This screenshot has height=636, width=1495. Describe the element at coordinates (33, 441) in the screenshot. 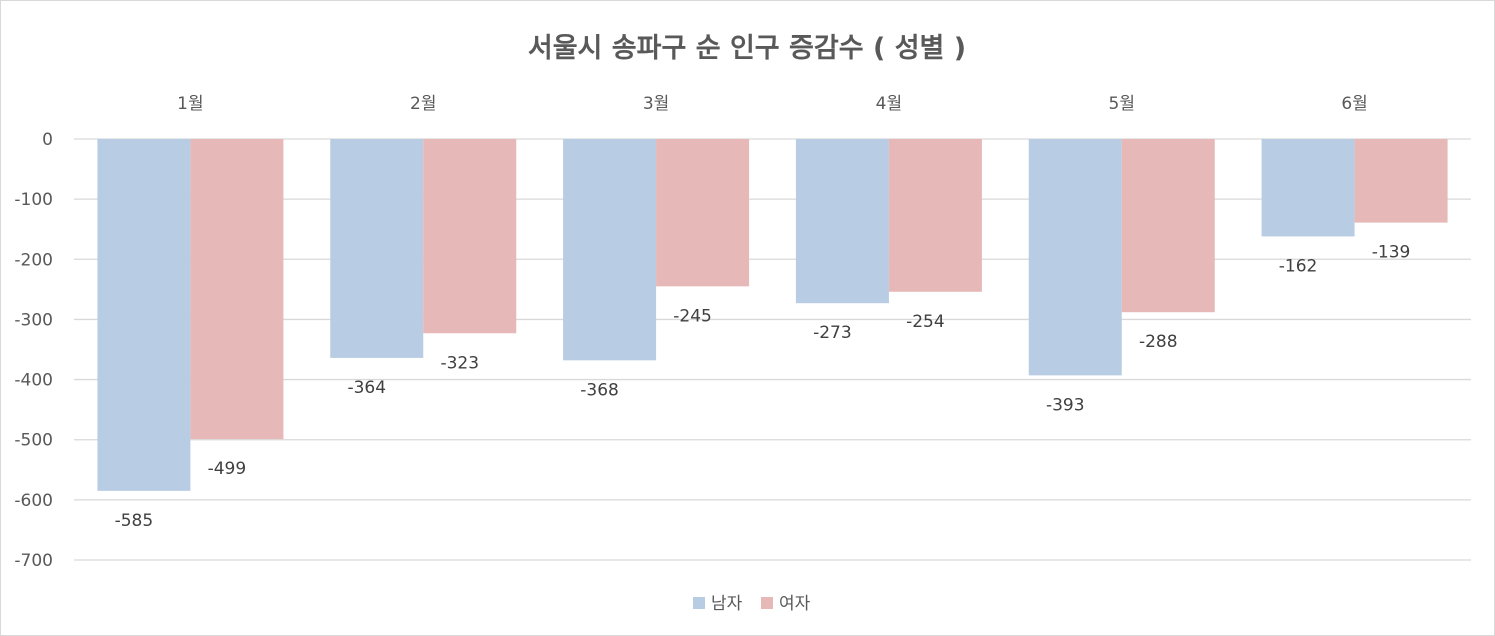

I see `y-tick-label: -500` at that location.